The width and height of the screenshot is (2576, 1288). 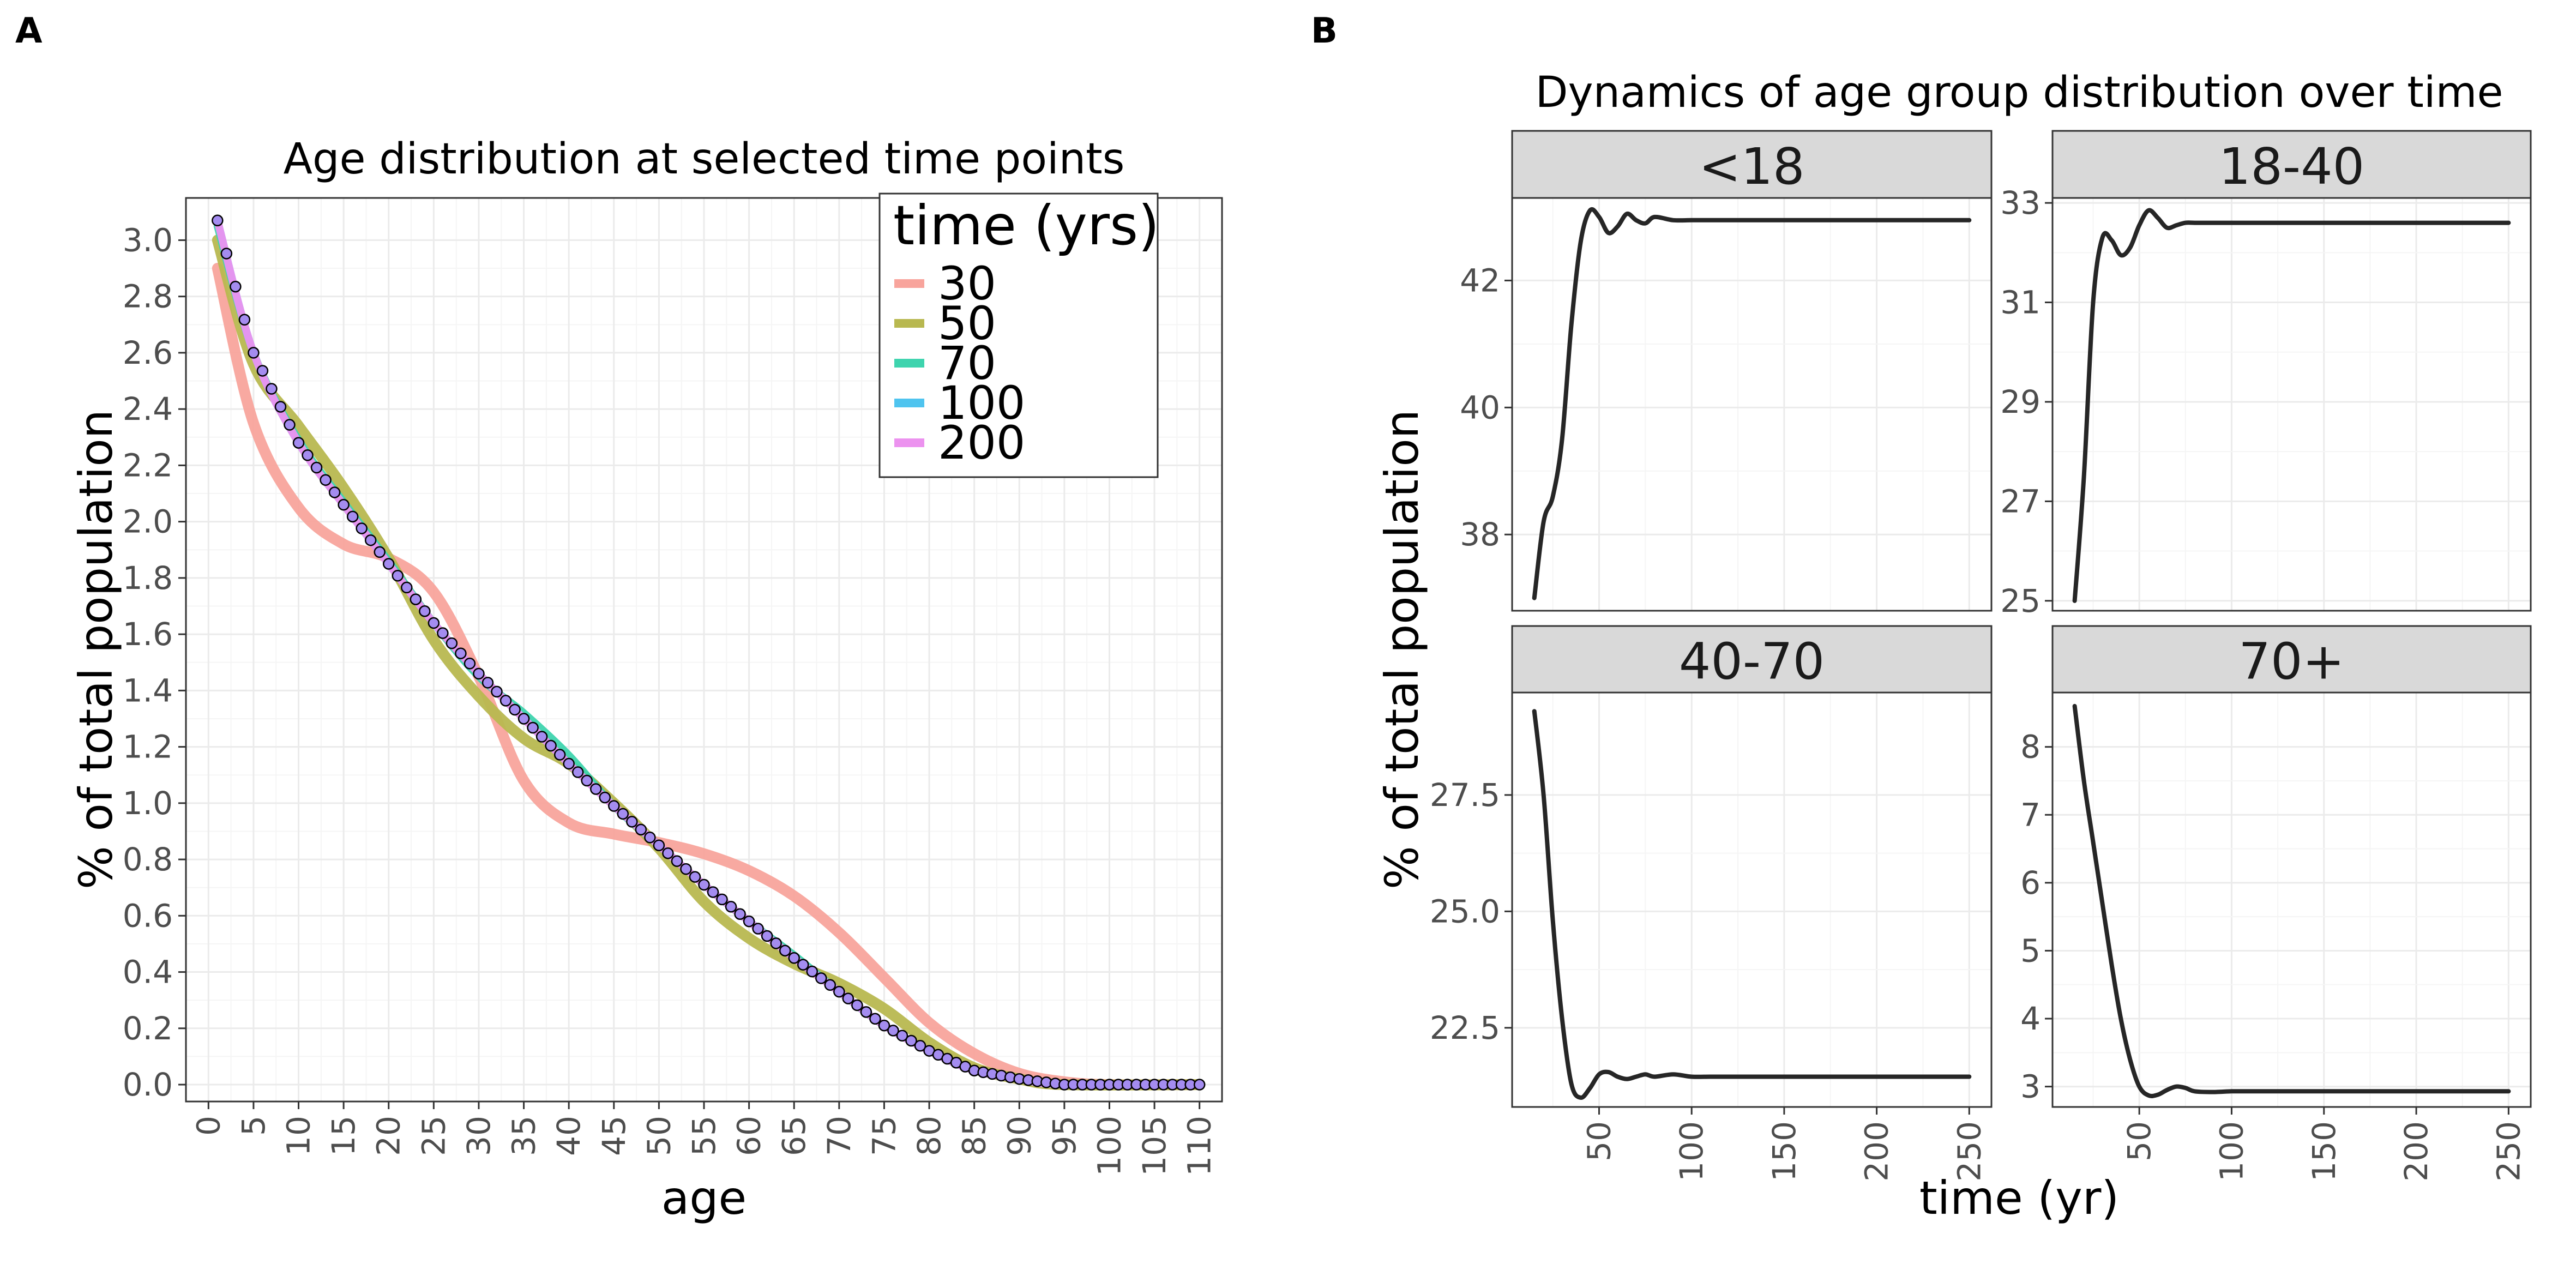 I want to click on y-tick-label: 2.8, so click(x=148, y=296).